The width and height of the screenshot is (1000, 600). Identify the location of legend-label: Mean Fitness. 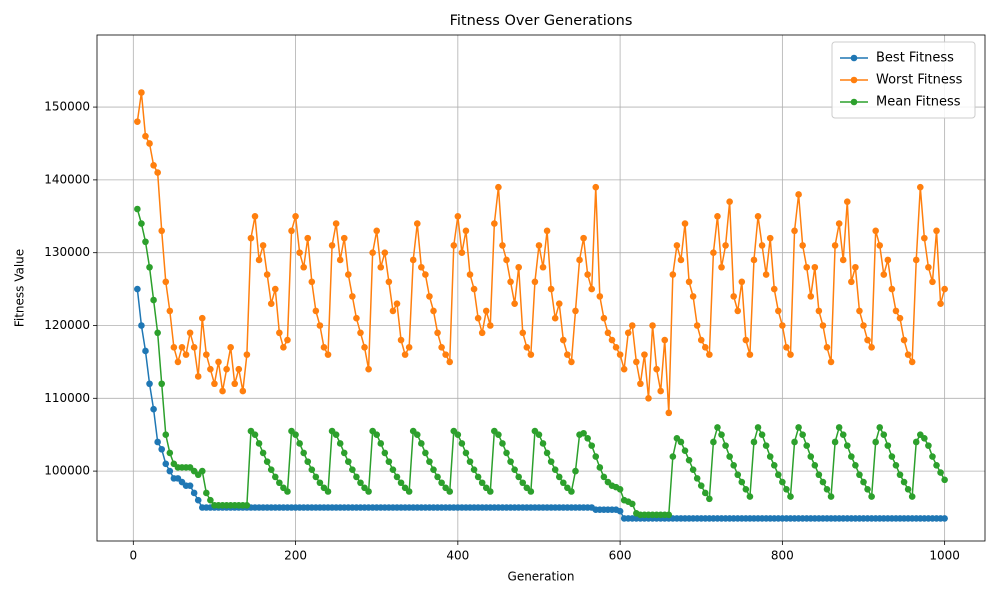
(918, 102).